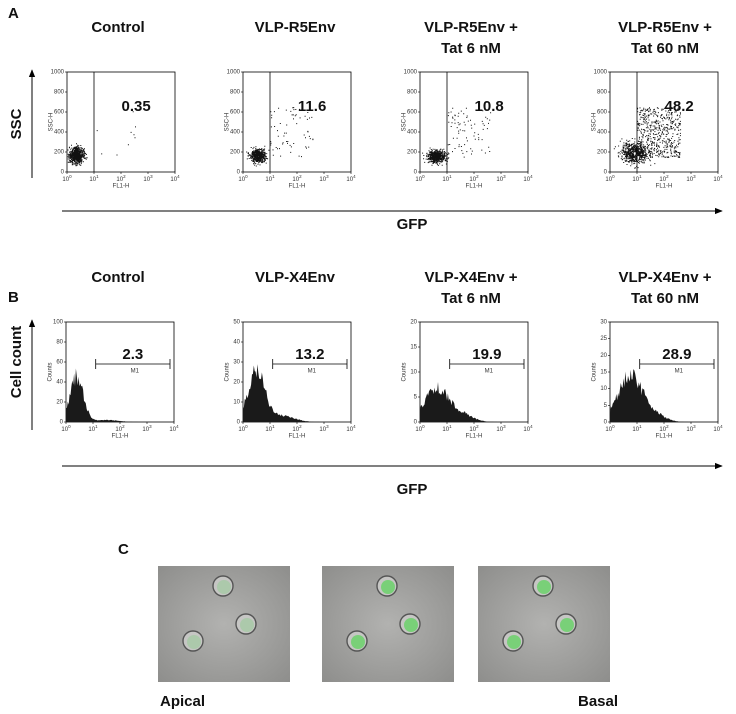  What do you see at coordinates (177, 426) in the screenshot?
I see `tick-exponent: 4` at bounding box center [177, 426].